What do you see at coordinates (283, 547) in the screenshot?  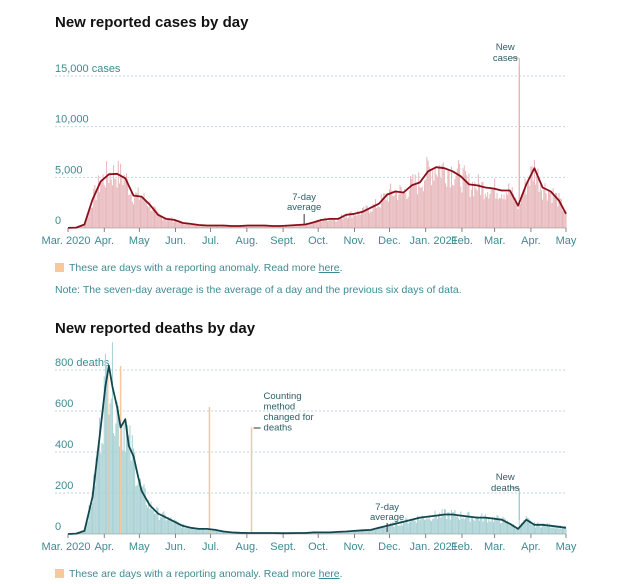 I see `x-tick-label: Sept.` at bounding box center [283, 547].